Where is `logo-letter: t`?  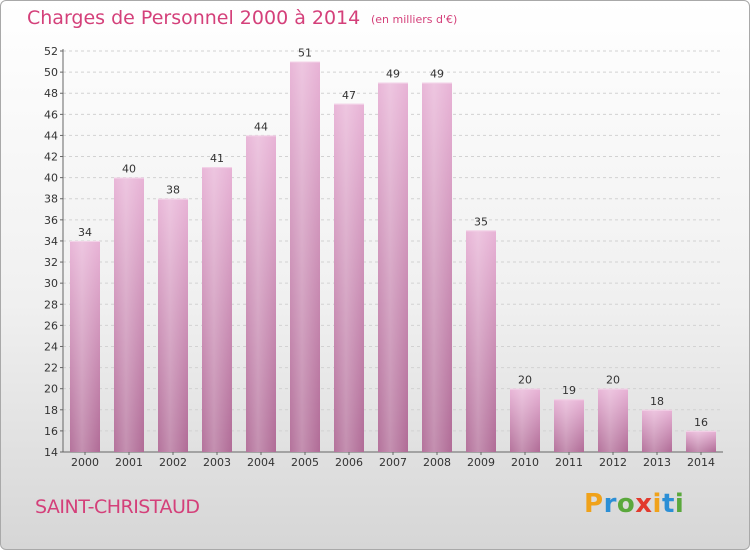 logo-letter: t is located at coordinates (668, 504).